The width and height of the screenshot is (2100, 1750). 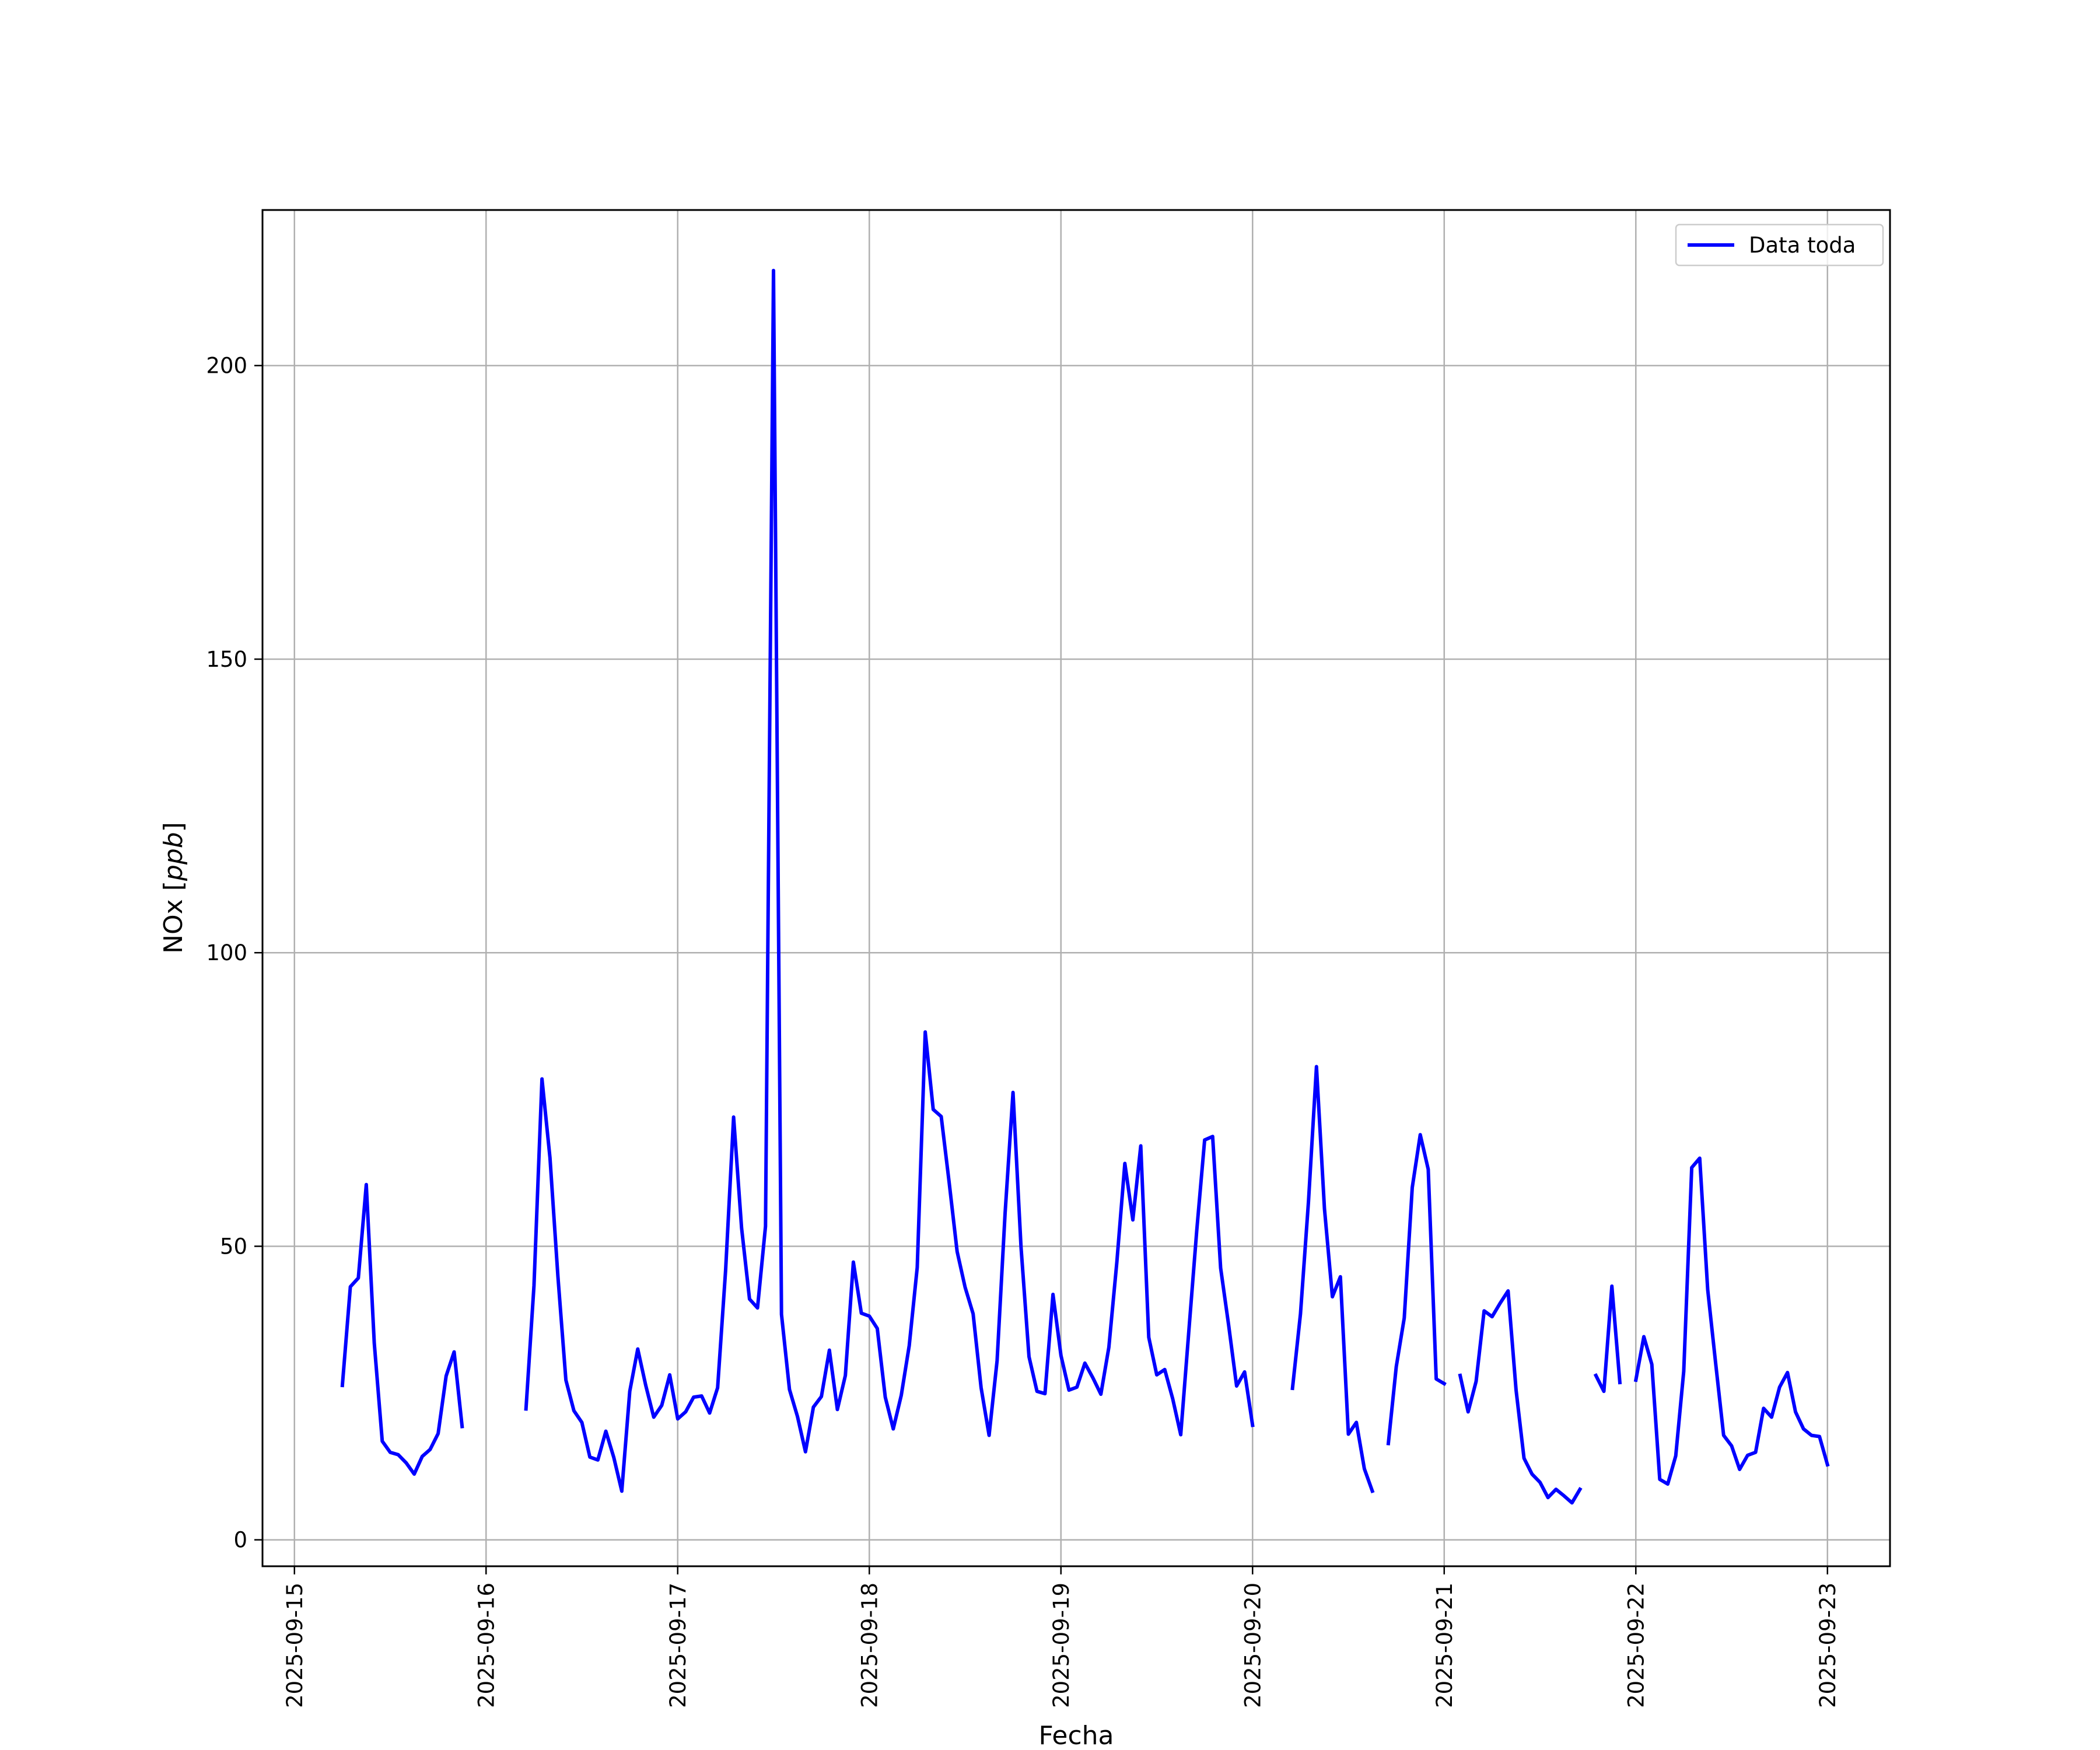 What do you see at coordinates (233, 1246) in the screenshot?
I see `y-tick-label-1: 50` at bounding box center [233, 1246].